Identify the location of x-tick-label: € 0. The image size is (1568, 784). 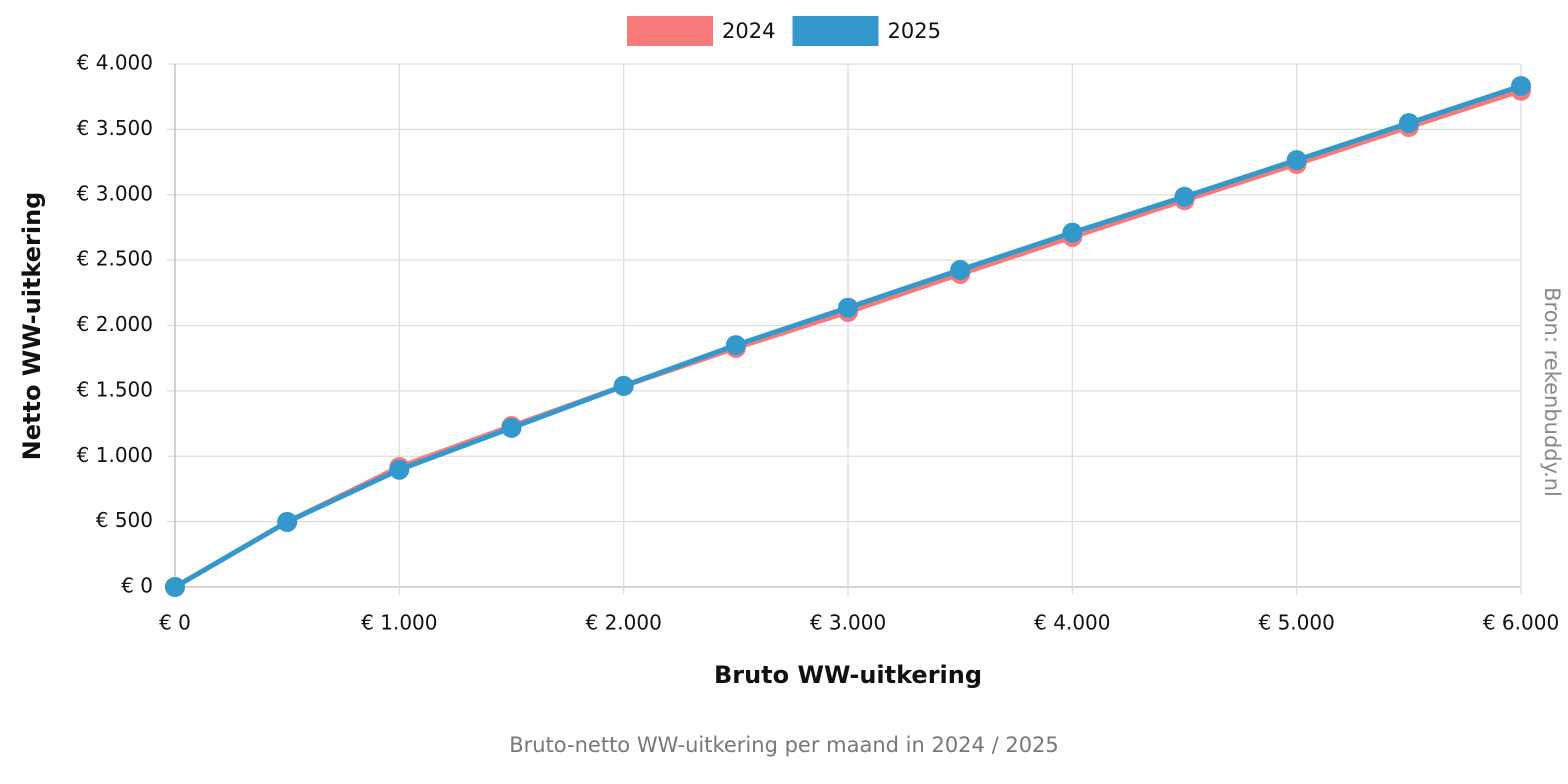
(175, 623).